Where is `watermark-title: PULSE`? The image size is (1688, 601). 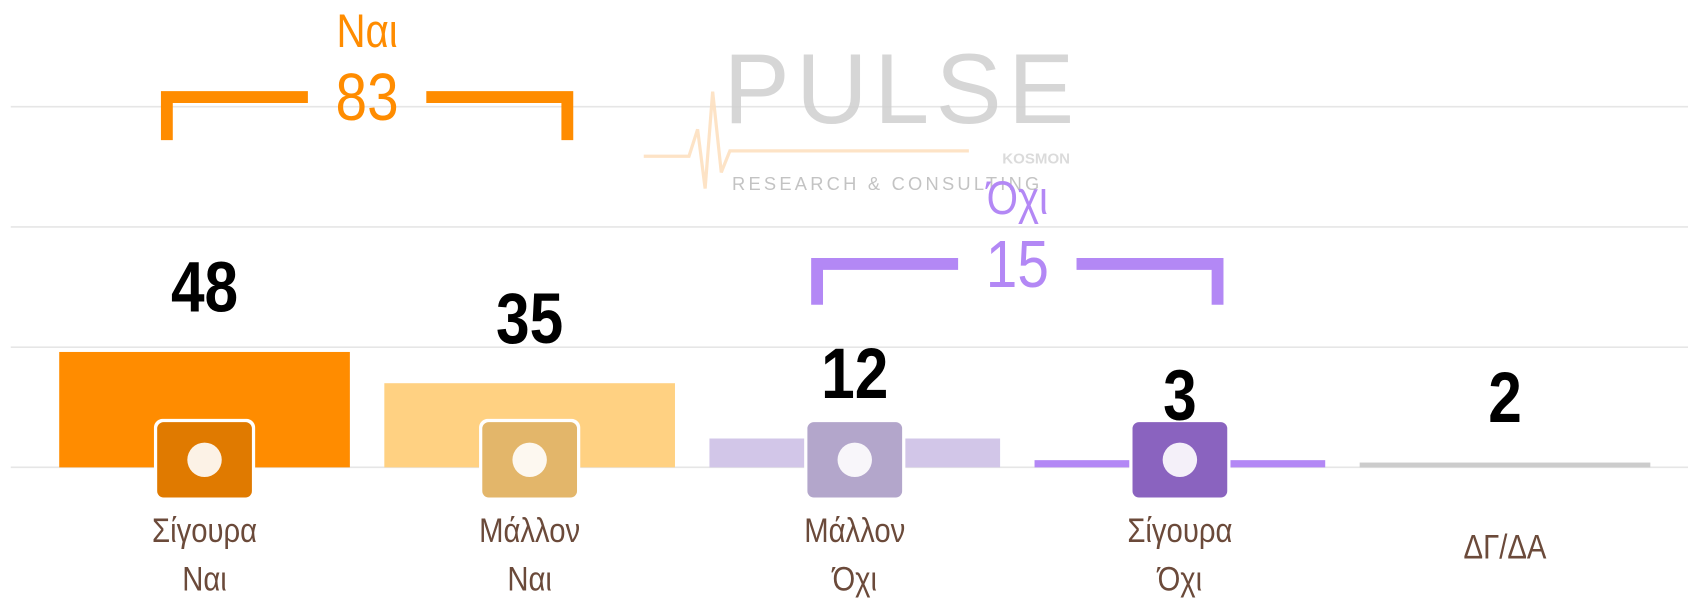
watermark-title: PULSE is located at coordinates (902, 88).